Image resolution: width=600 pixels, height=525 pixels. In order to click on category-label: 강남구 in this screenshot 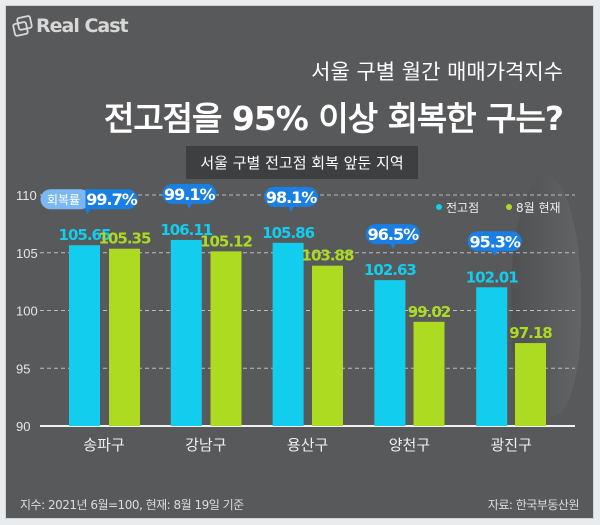, I will do `click(205, 445)`.